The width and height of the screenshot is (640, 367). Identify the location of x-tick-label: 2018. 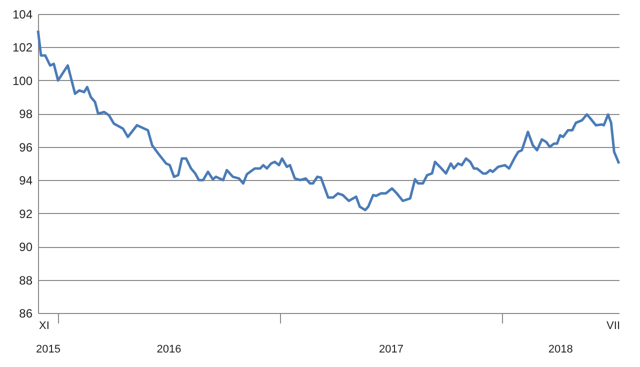
(560, 350).